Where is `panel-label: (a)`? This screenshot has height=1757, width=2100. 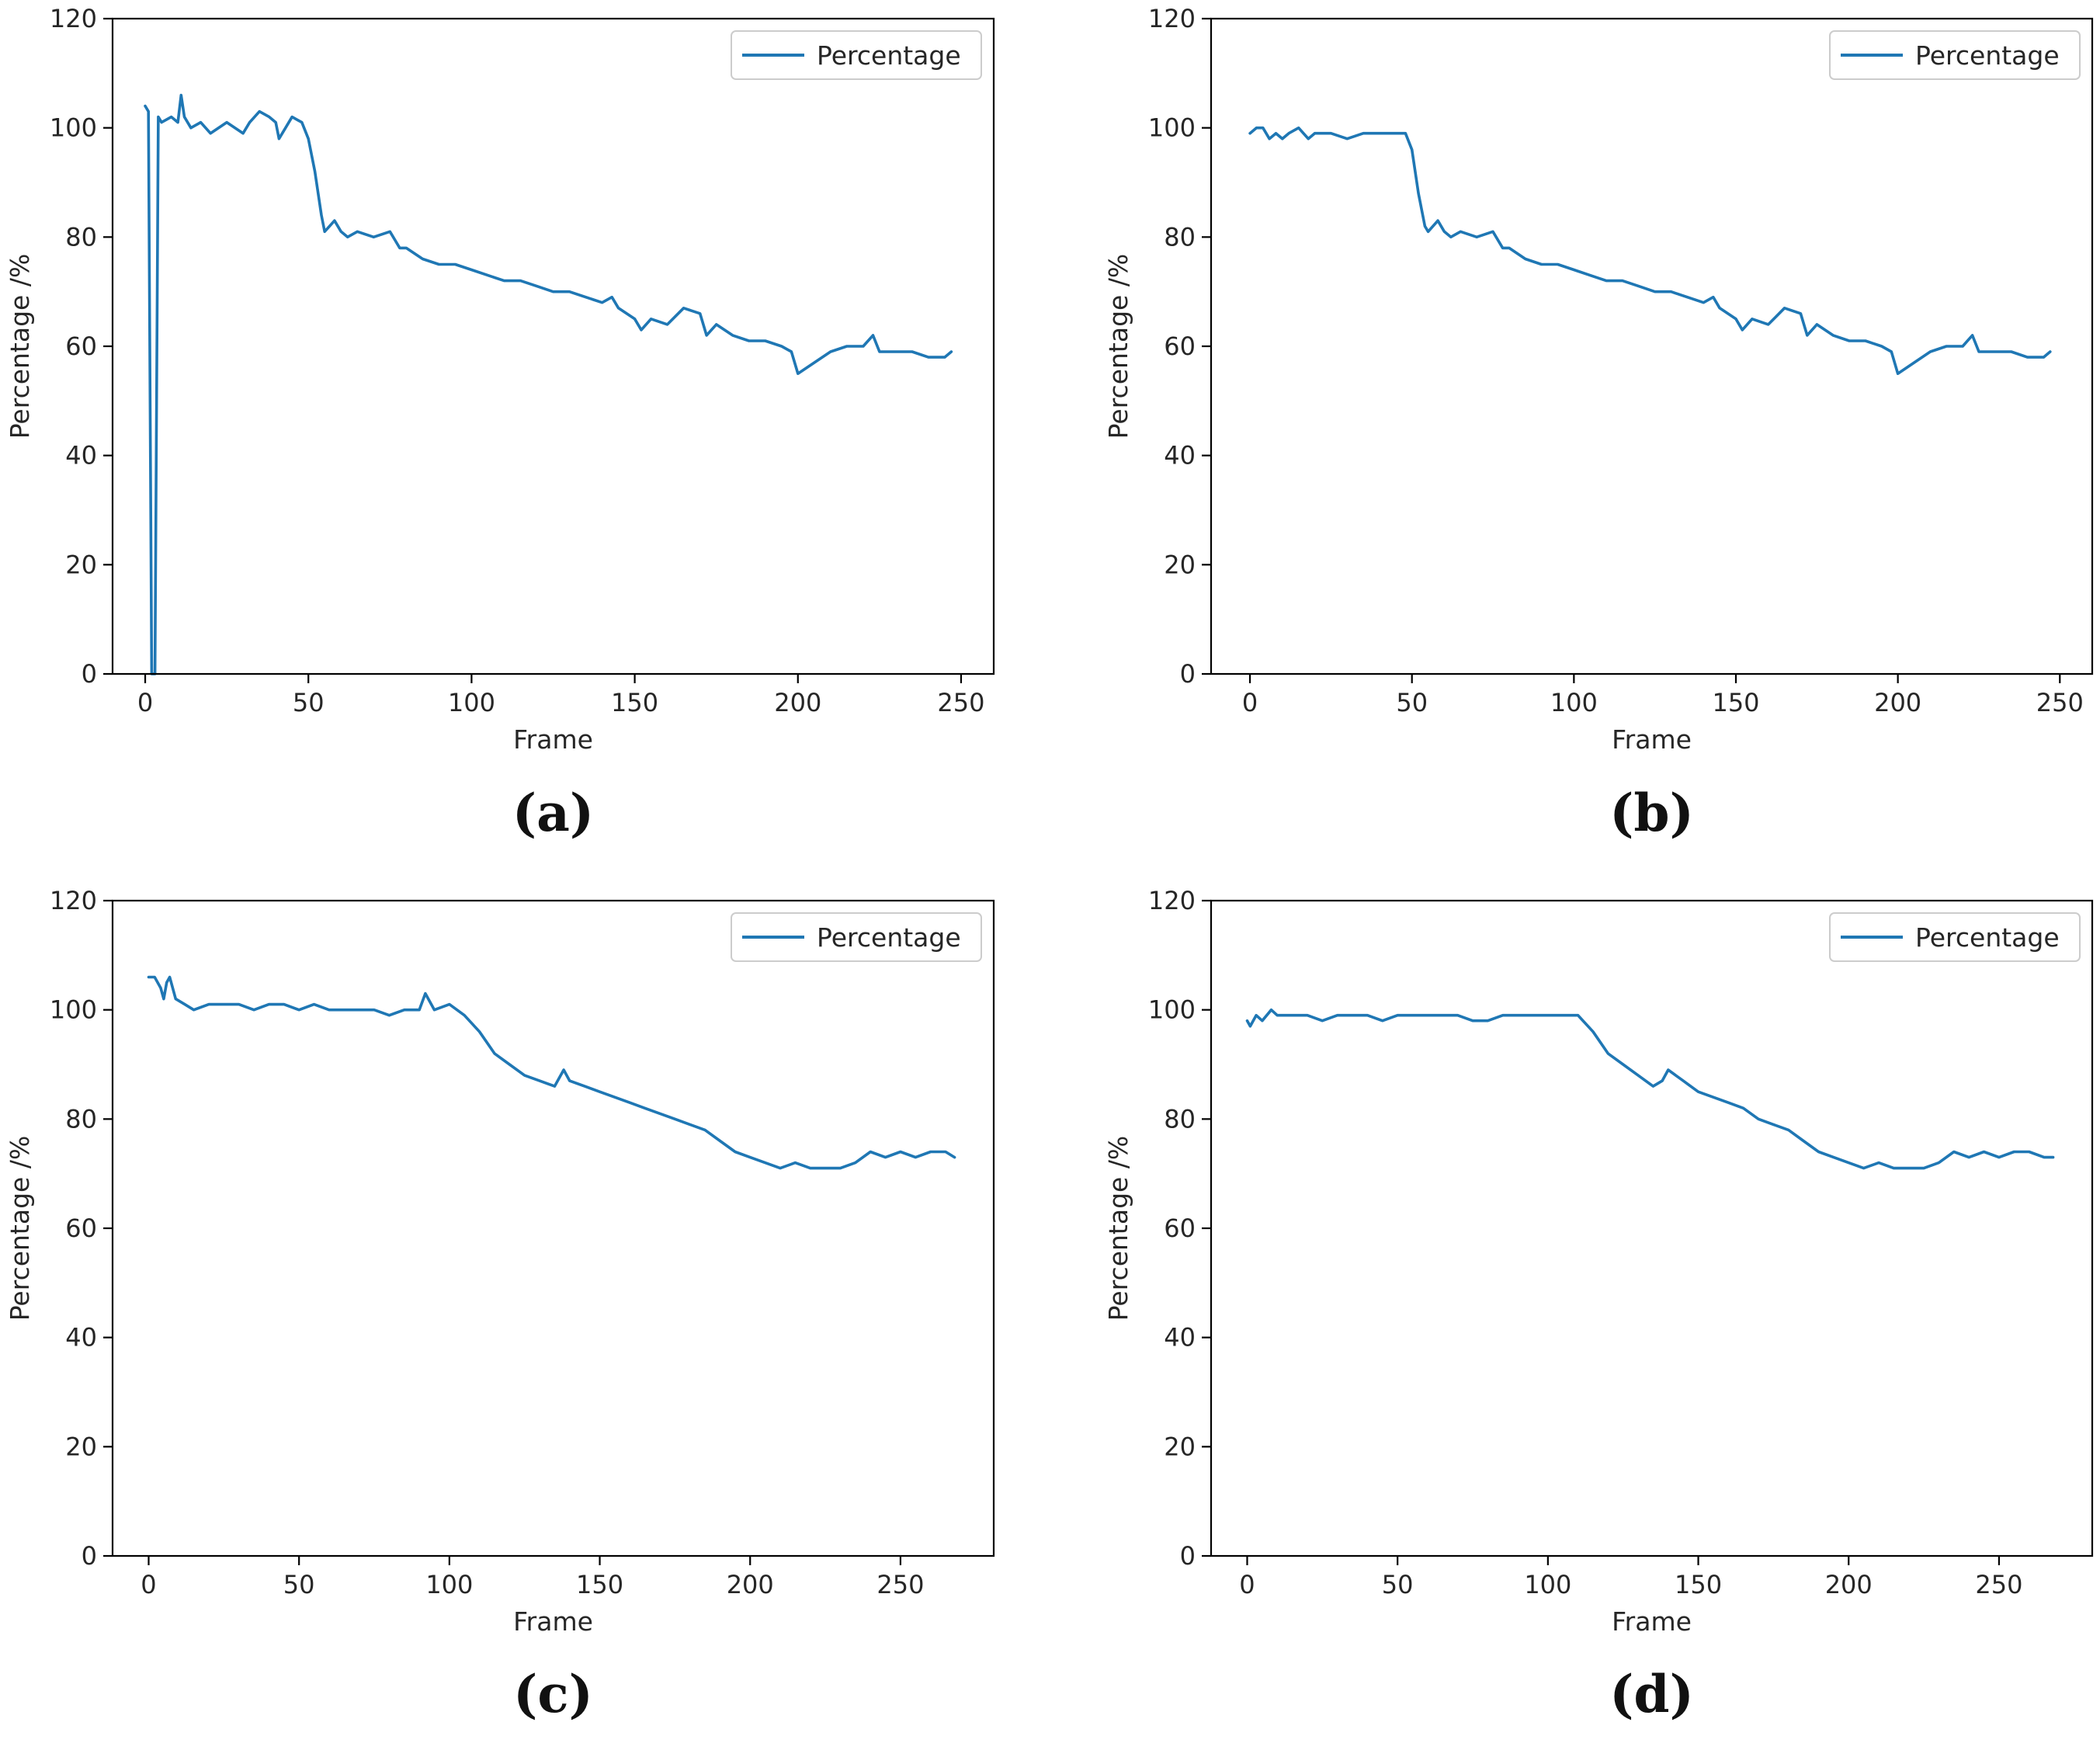 panel-label: (a) is located at coordinates (553, 813).